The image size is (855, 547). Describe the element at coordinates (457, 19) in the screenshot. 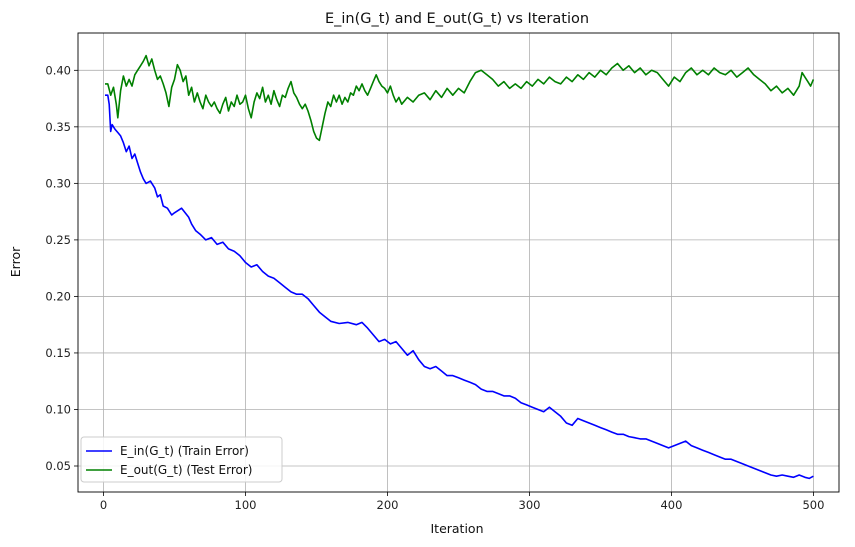

I see `chart-title: E_in(G_t) and E_out(G_t) vs Iteration` at that location.